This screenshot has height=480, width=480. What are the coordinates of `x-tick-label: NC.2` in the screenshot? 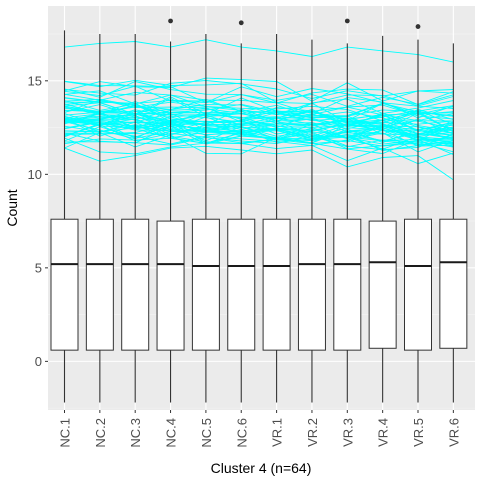 It's located at (100, 433).